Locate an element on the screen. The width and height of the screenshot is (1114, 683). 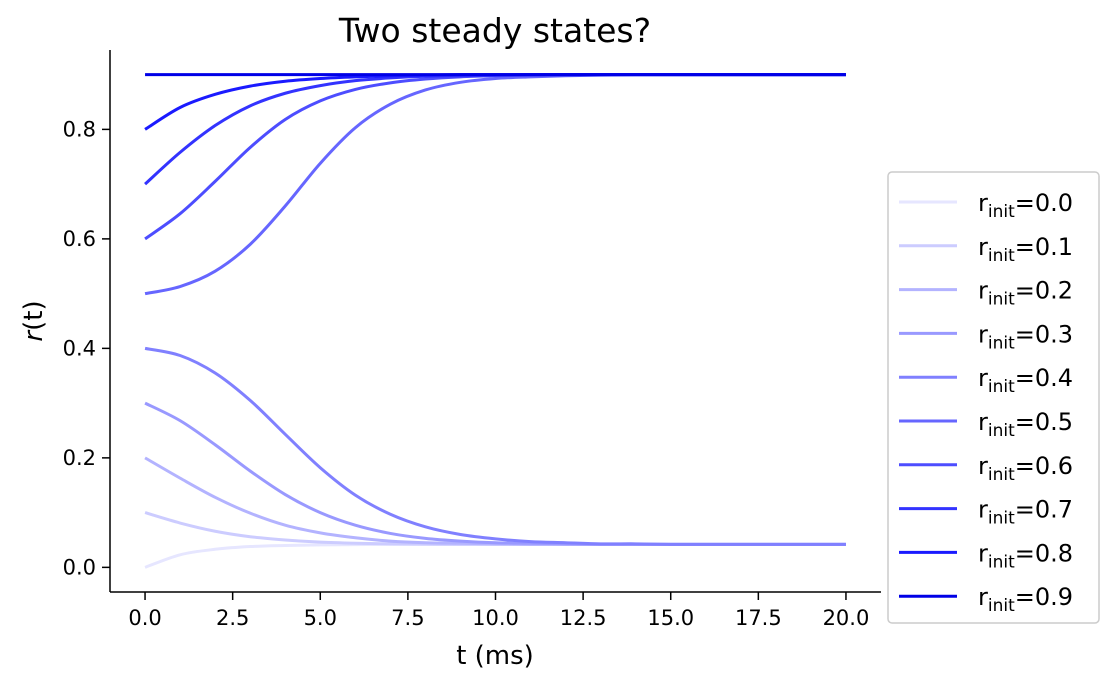
x-axis-label: t (ms) is located at coordinates (495, 656).